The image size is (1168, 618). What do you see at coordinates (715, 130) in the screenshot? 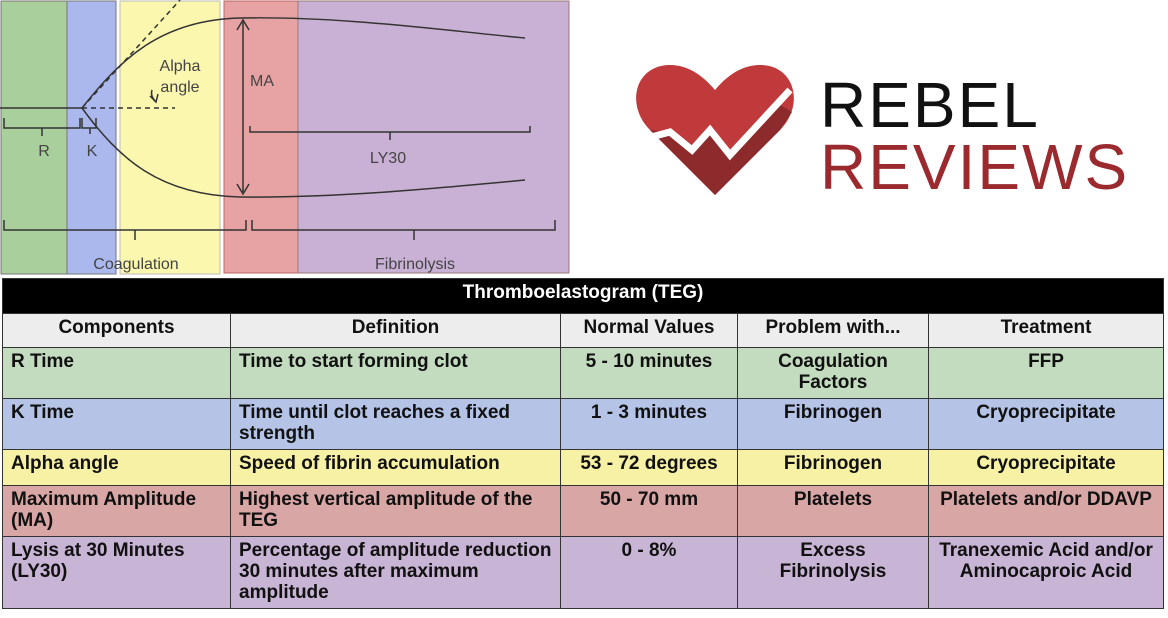
I see `logo-heart` at bounding box center [715, 130].